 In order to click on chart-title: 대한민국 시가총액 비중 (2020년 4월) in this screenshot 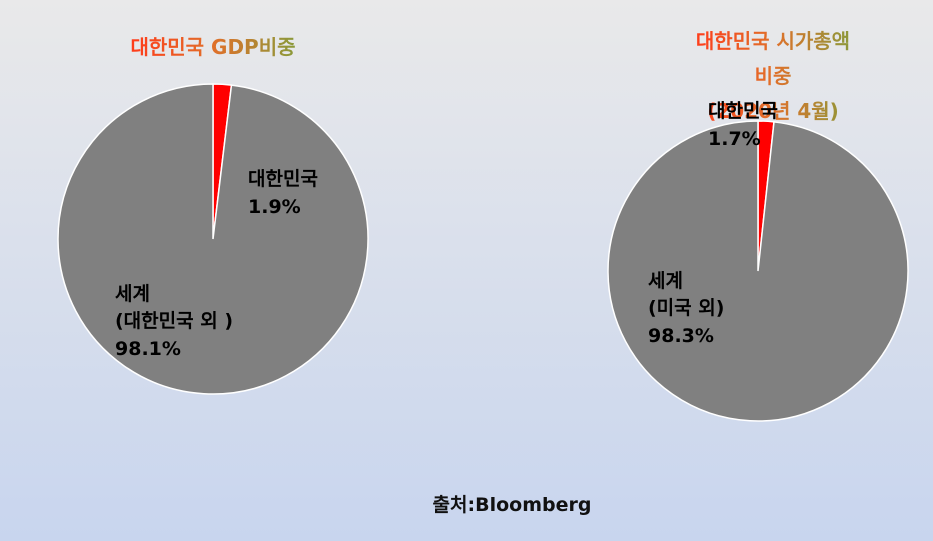, I will do `click(773, 76)`.